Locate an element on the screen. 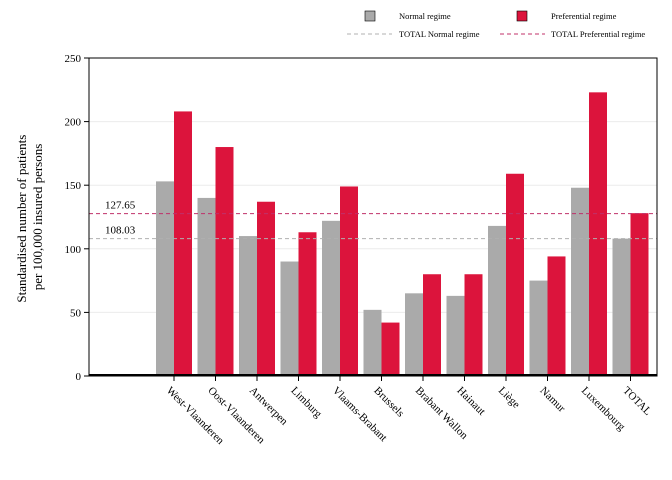 This screenshot has width=672, height=480. x-tick-label: Liège is located at coordinates (509, 398).